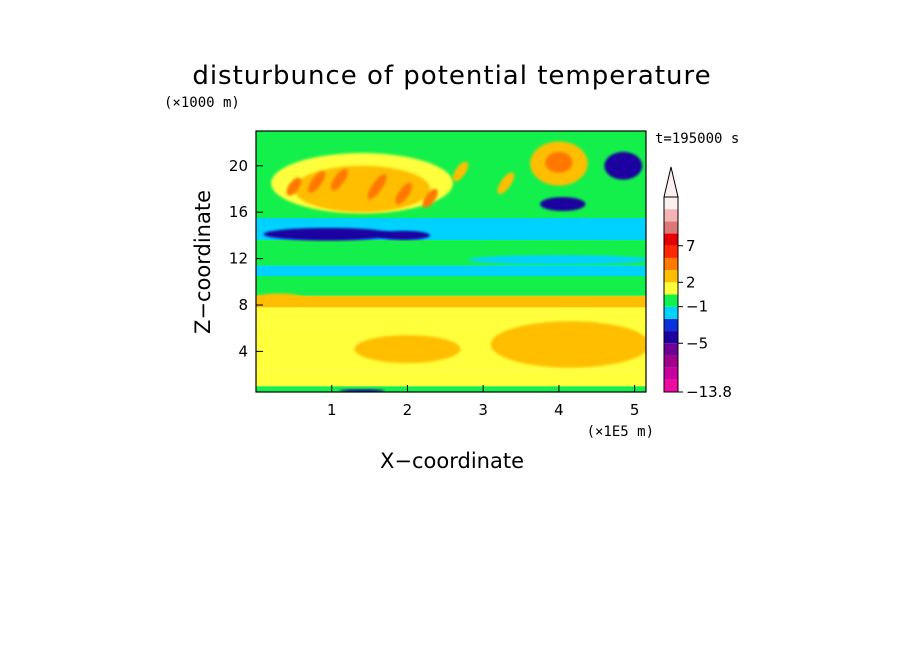 Image resolution: width=904 pixels, height=654 pixels. I want to click on colorbar-label-2: −1, so click(697, 307).